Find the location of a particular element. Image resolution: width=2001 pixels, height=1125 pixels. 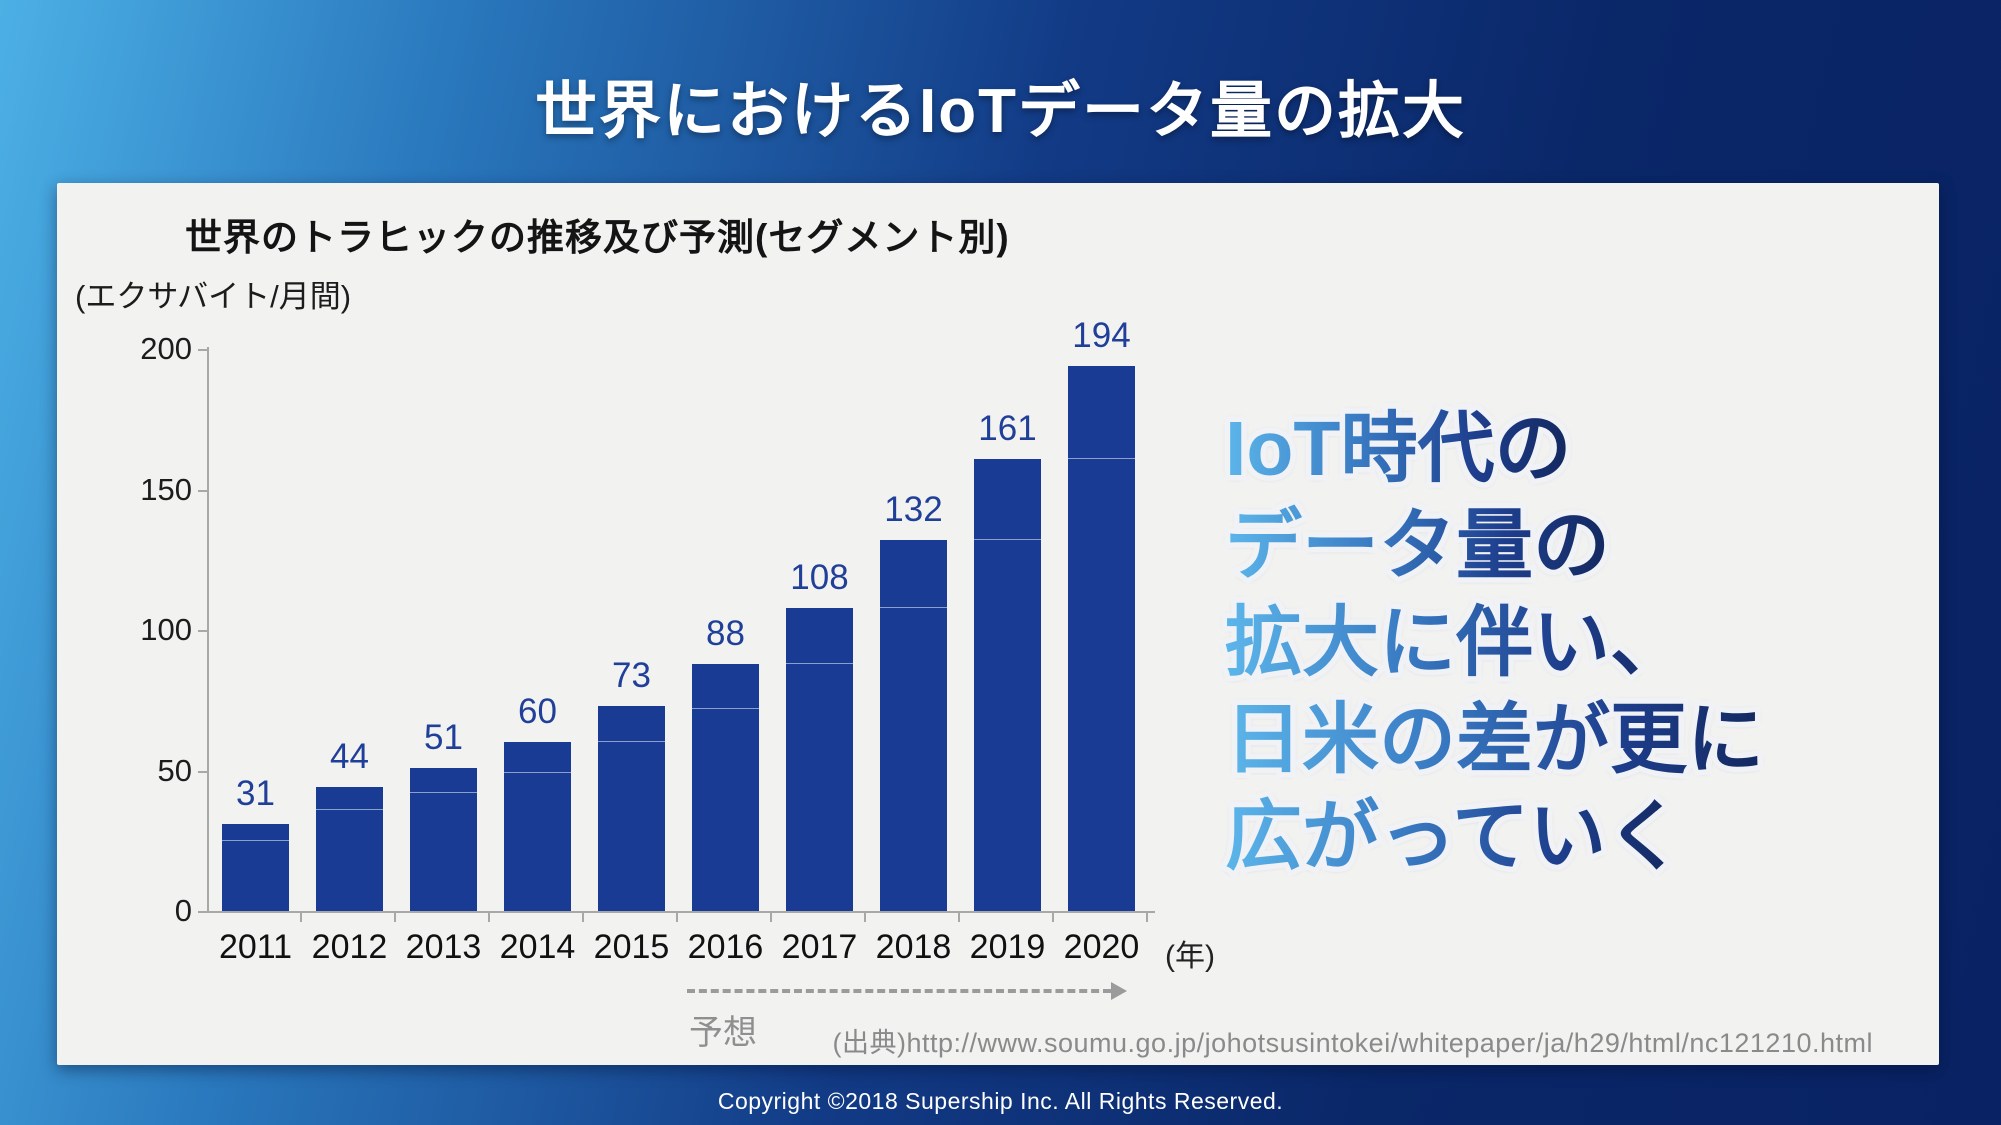

bar-2015 is located at coordinates (631, 808).